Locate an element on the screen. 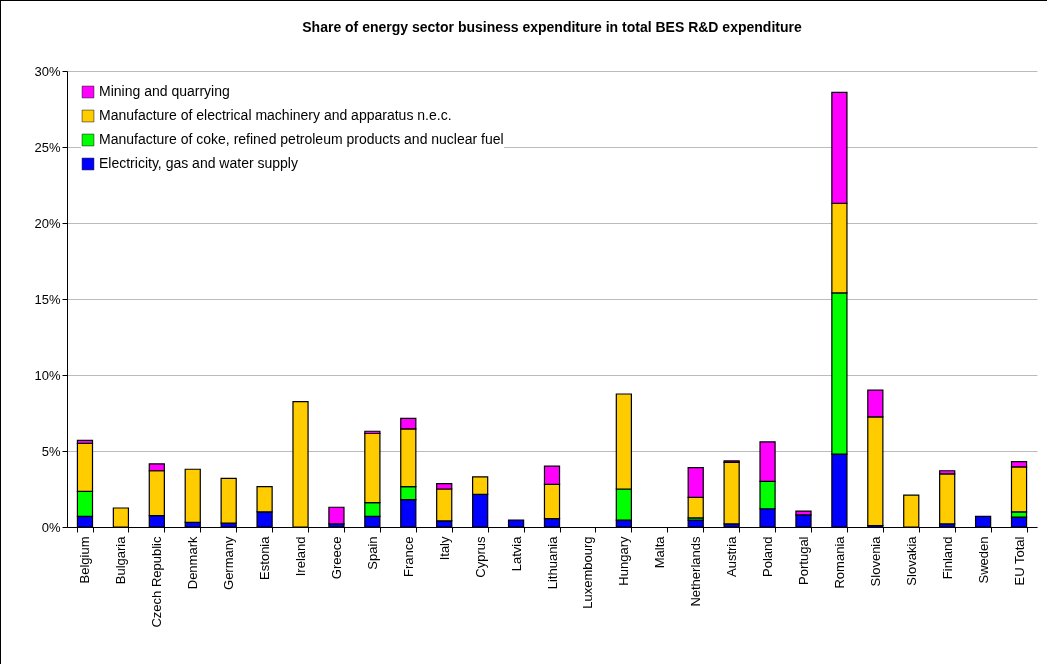  x-tick-label: Hungary is located at coordinates (624, 561).